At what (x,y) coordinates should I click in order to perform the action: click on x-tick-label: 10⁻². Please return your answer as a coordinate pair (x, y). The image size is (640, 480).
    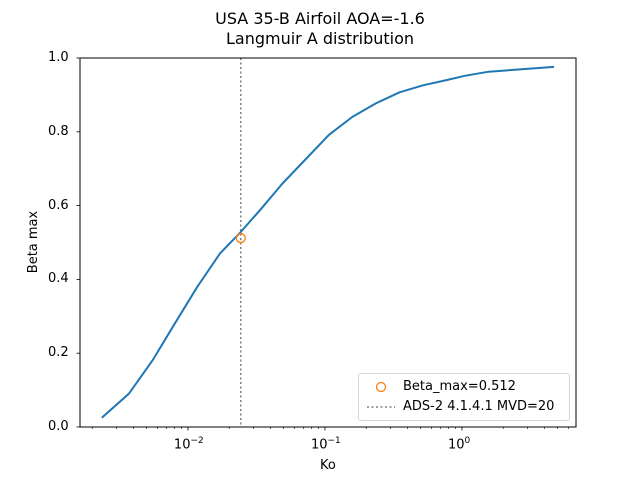
    Looking at the image, I should click on (188, 444).